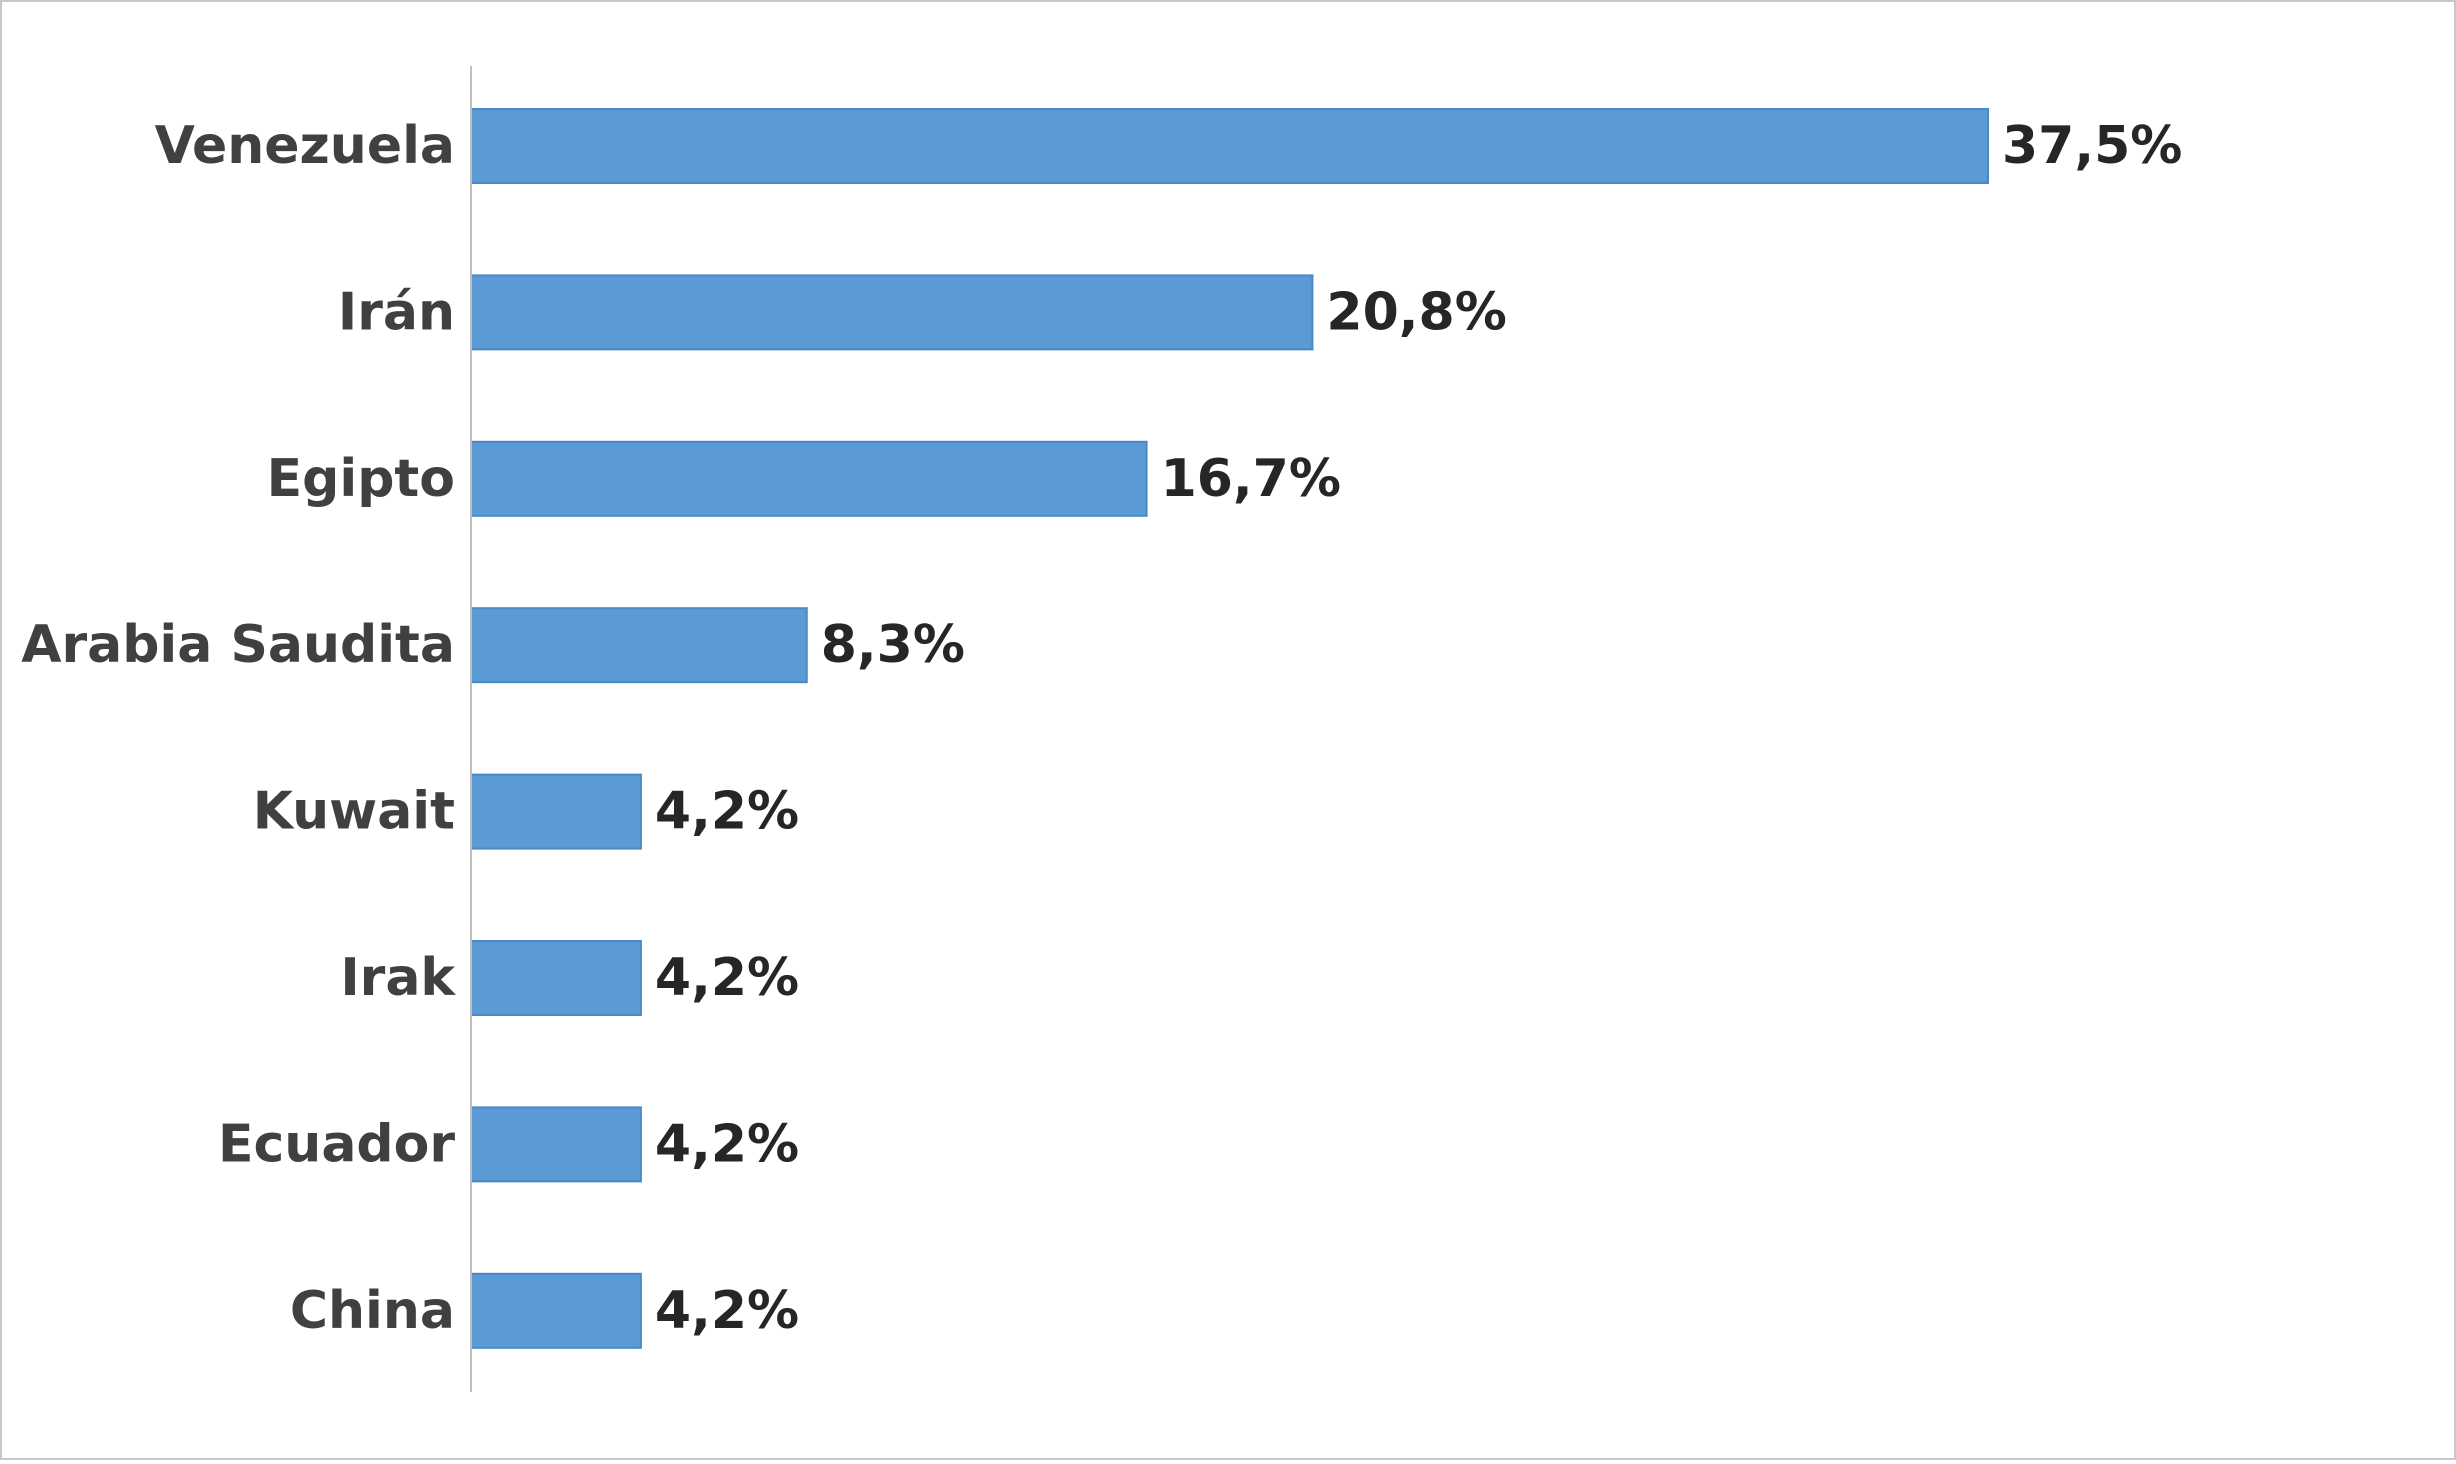  What do you see at coordinates (396, 312) in the screenshot?
I see `category-label-iran: Irán` at bounding box center [396, 312].